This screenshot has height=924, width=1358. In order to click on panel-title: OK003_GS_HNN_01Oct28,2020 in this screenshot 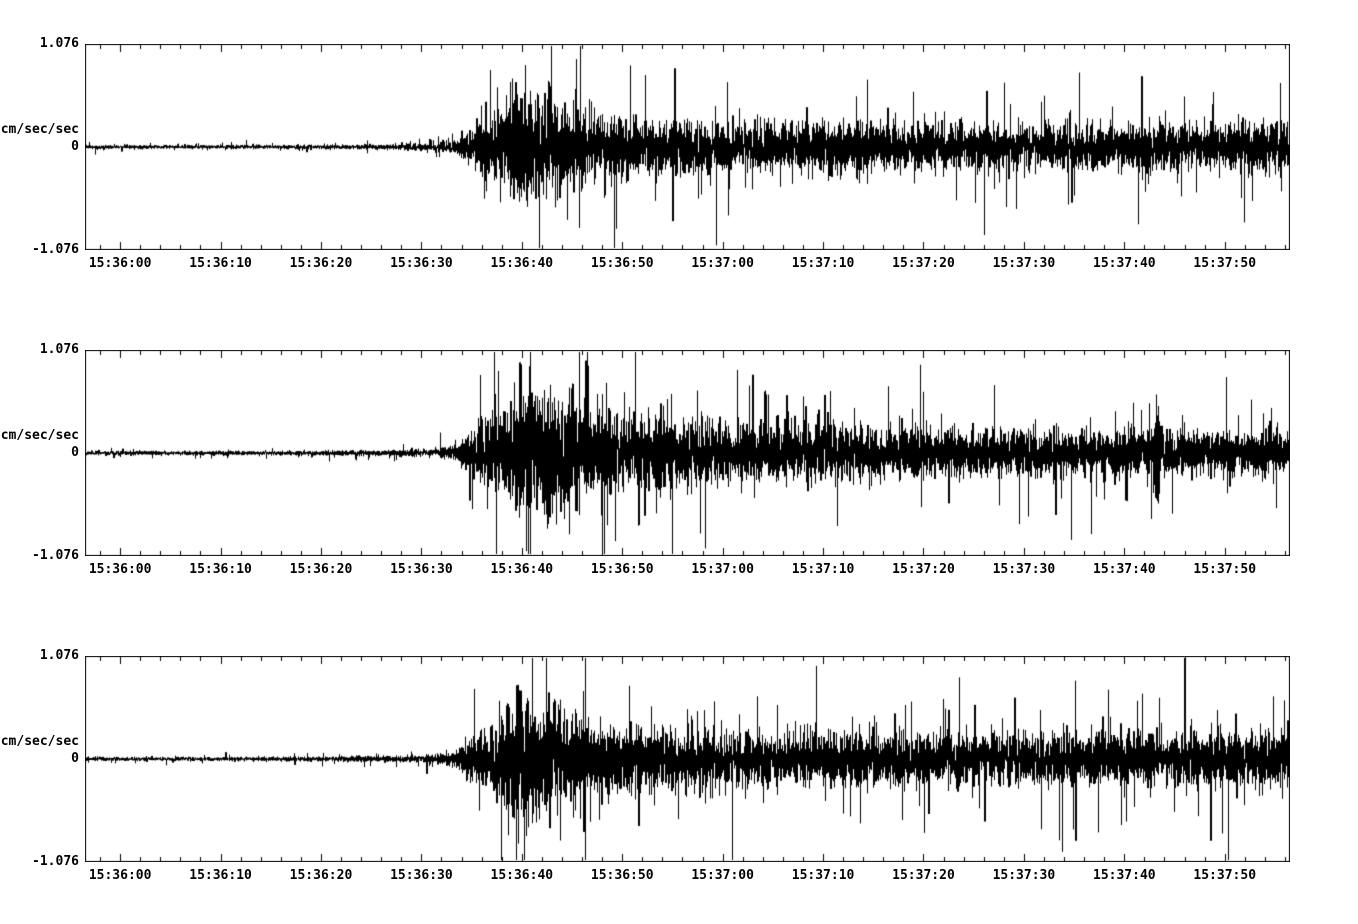, I will do `click(679, 349)`.